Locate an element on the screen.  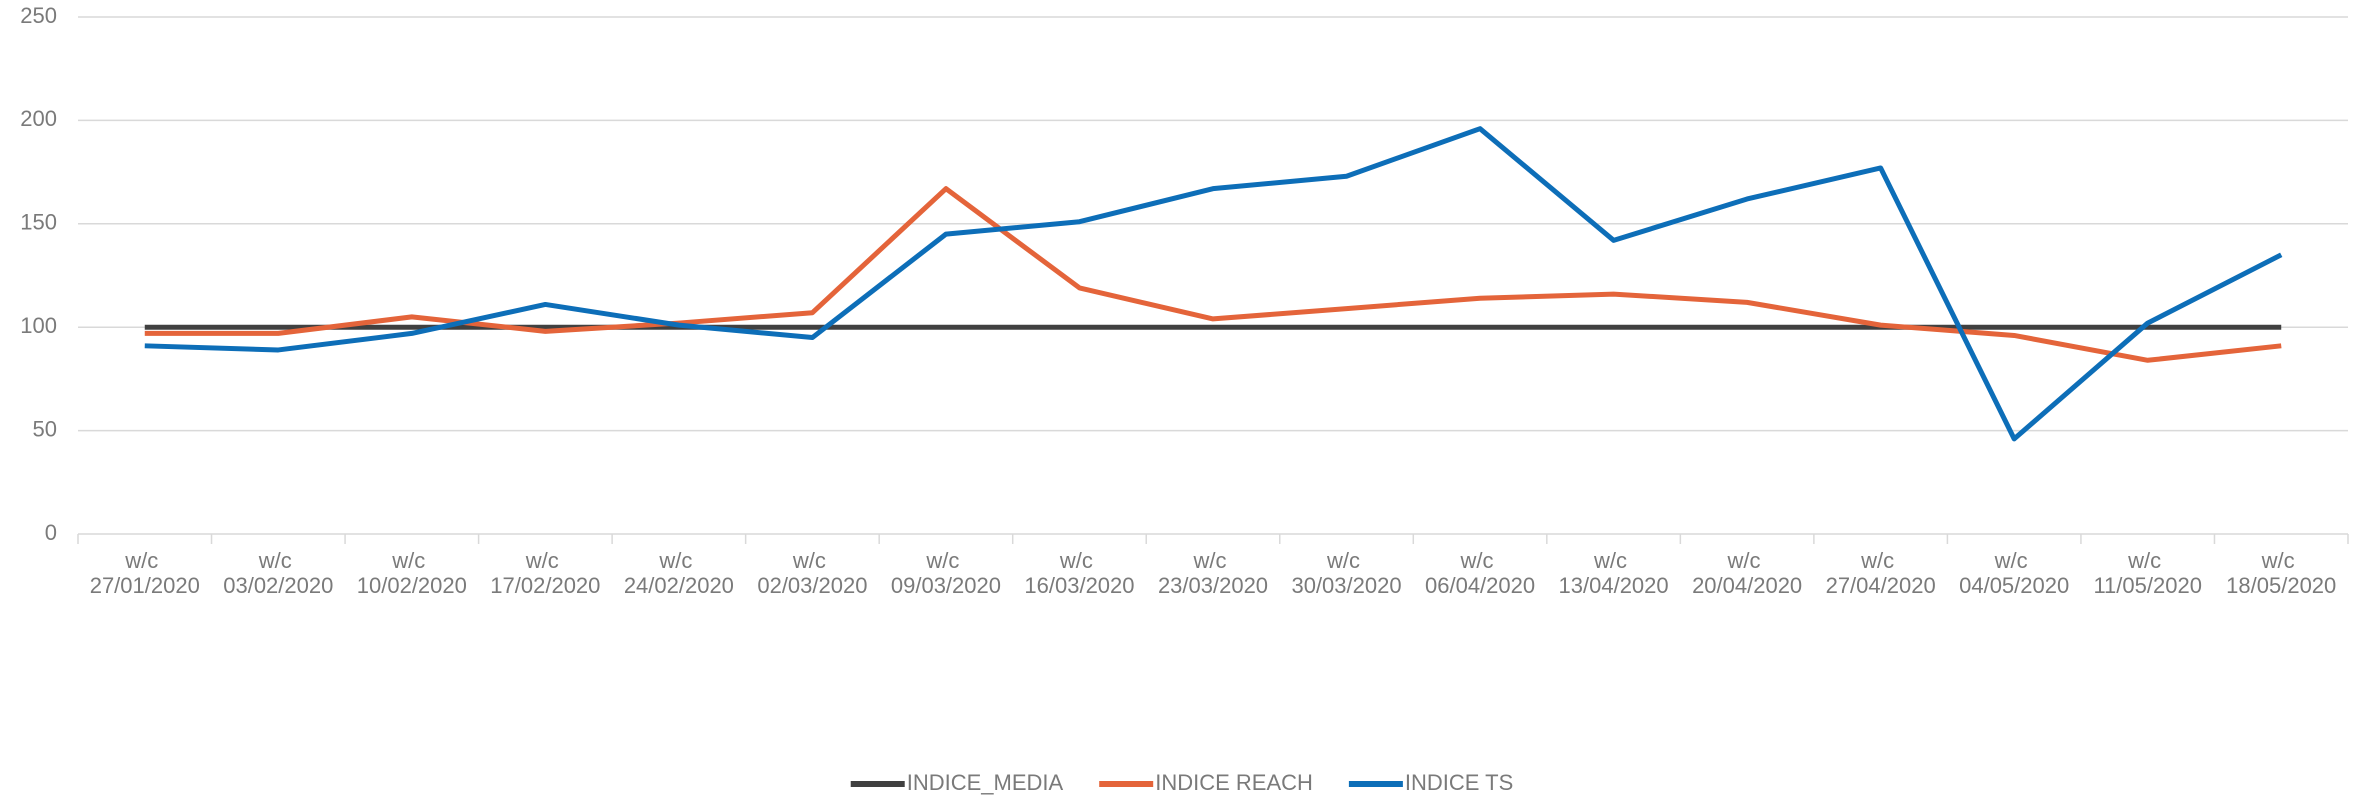
x-tick-label: w/c 04/05/2020 is located at coordinates (2014, 573).